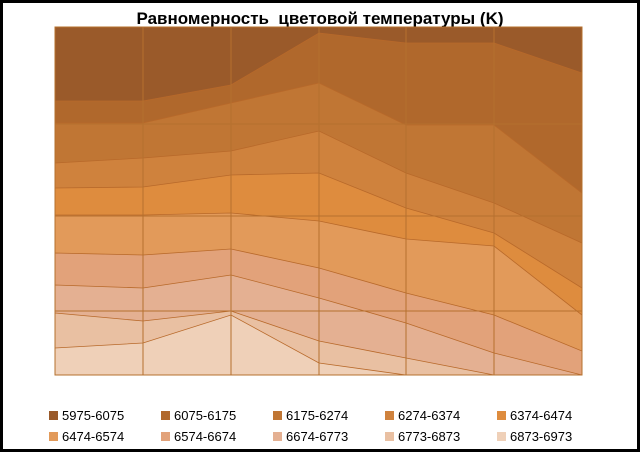 The image size is (640, 452). I want to click on legend-item: 6175-6274, so click(329, 415).